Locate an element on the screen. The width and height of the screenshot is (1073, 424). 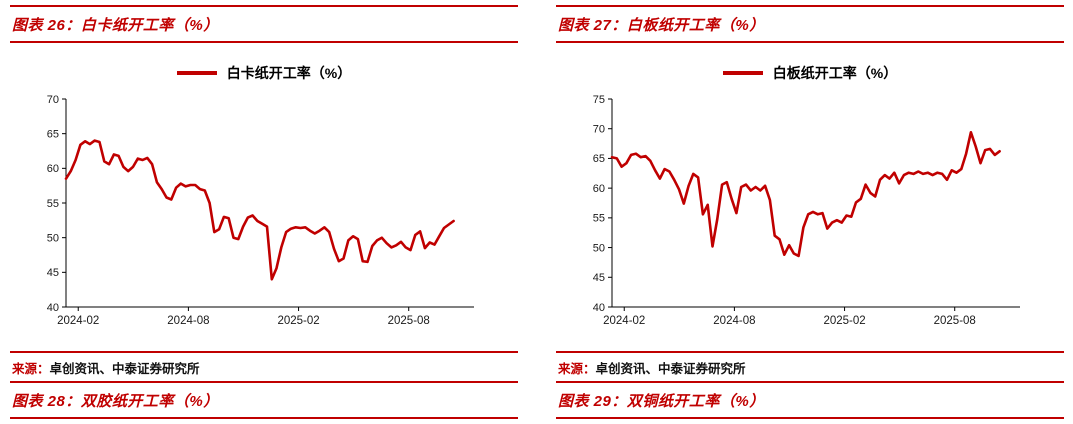
legend-label: 白板纸开工率（%） is located at coordinates (835, 73).